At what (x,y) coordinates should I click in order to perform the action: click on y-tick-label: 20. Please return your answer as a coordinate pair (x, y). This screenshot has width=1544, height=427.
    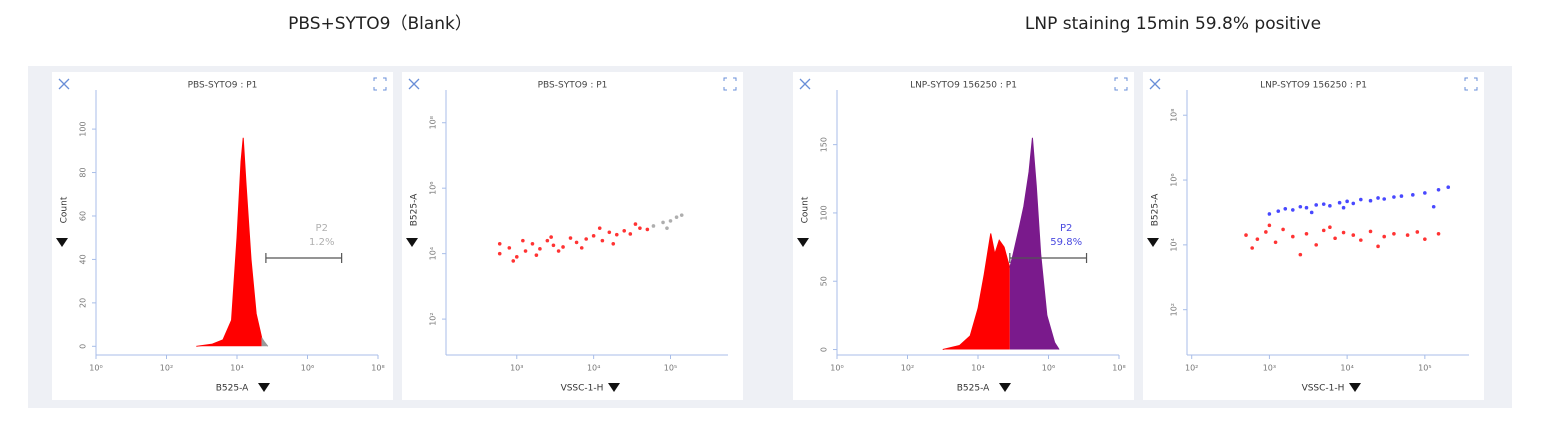
    Looking at the image, I should click on (83, 303).